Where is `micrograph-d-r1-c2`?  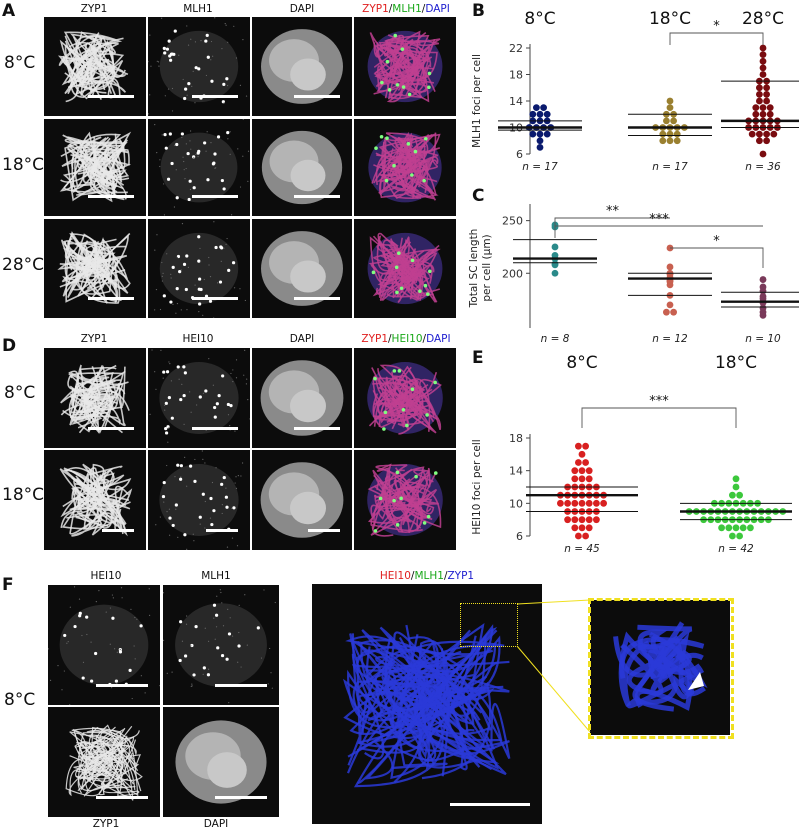
micrograph-d-r1-c2 is located at coordinates (199, 398).